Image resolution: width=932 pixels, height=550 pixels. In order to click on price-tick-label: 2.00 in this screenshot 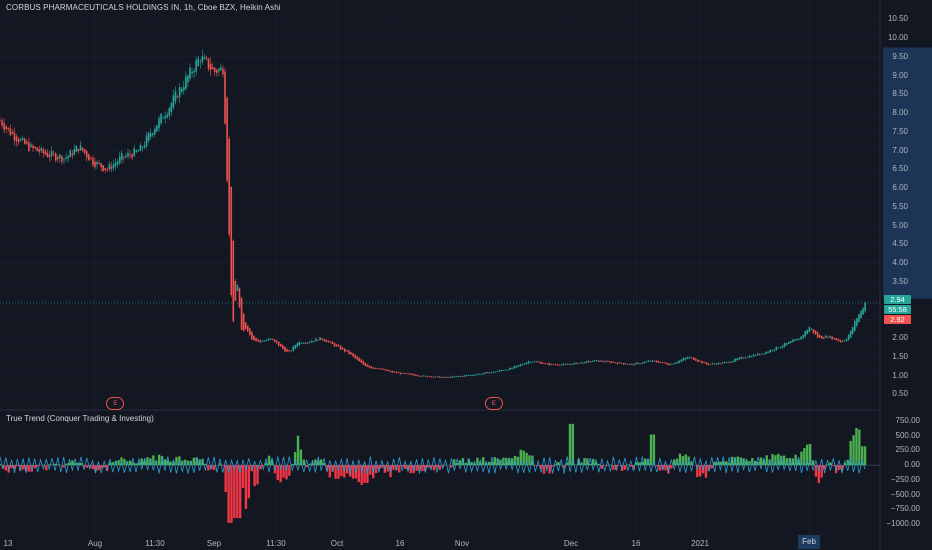, I will do `click(900, 338)`.